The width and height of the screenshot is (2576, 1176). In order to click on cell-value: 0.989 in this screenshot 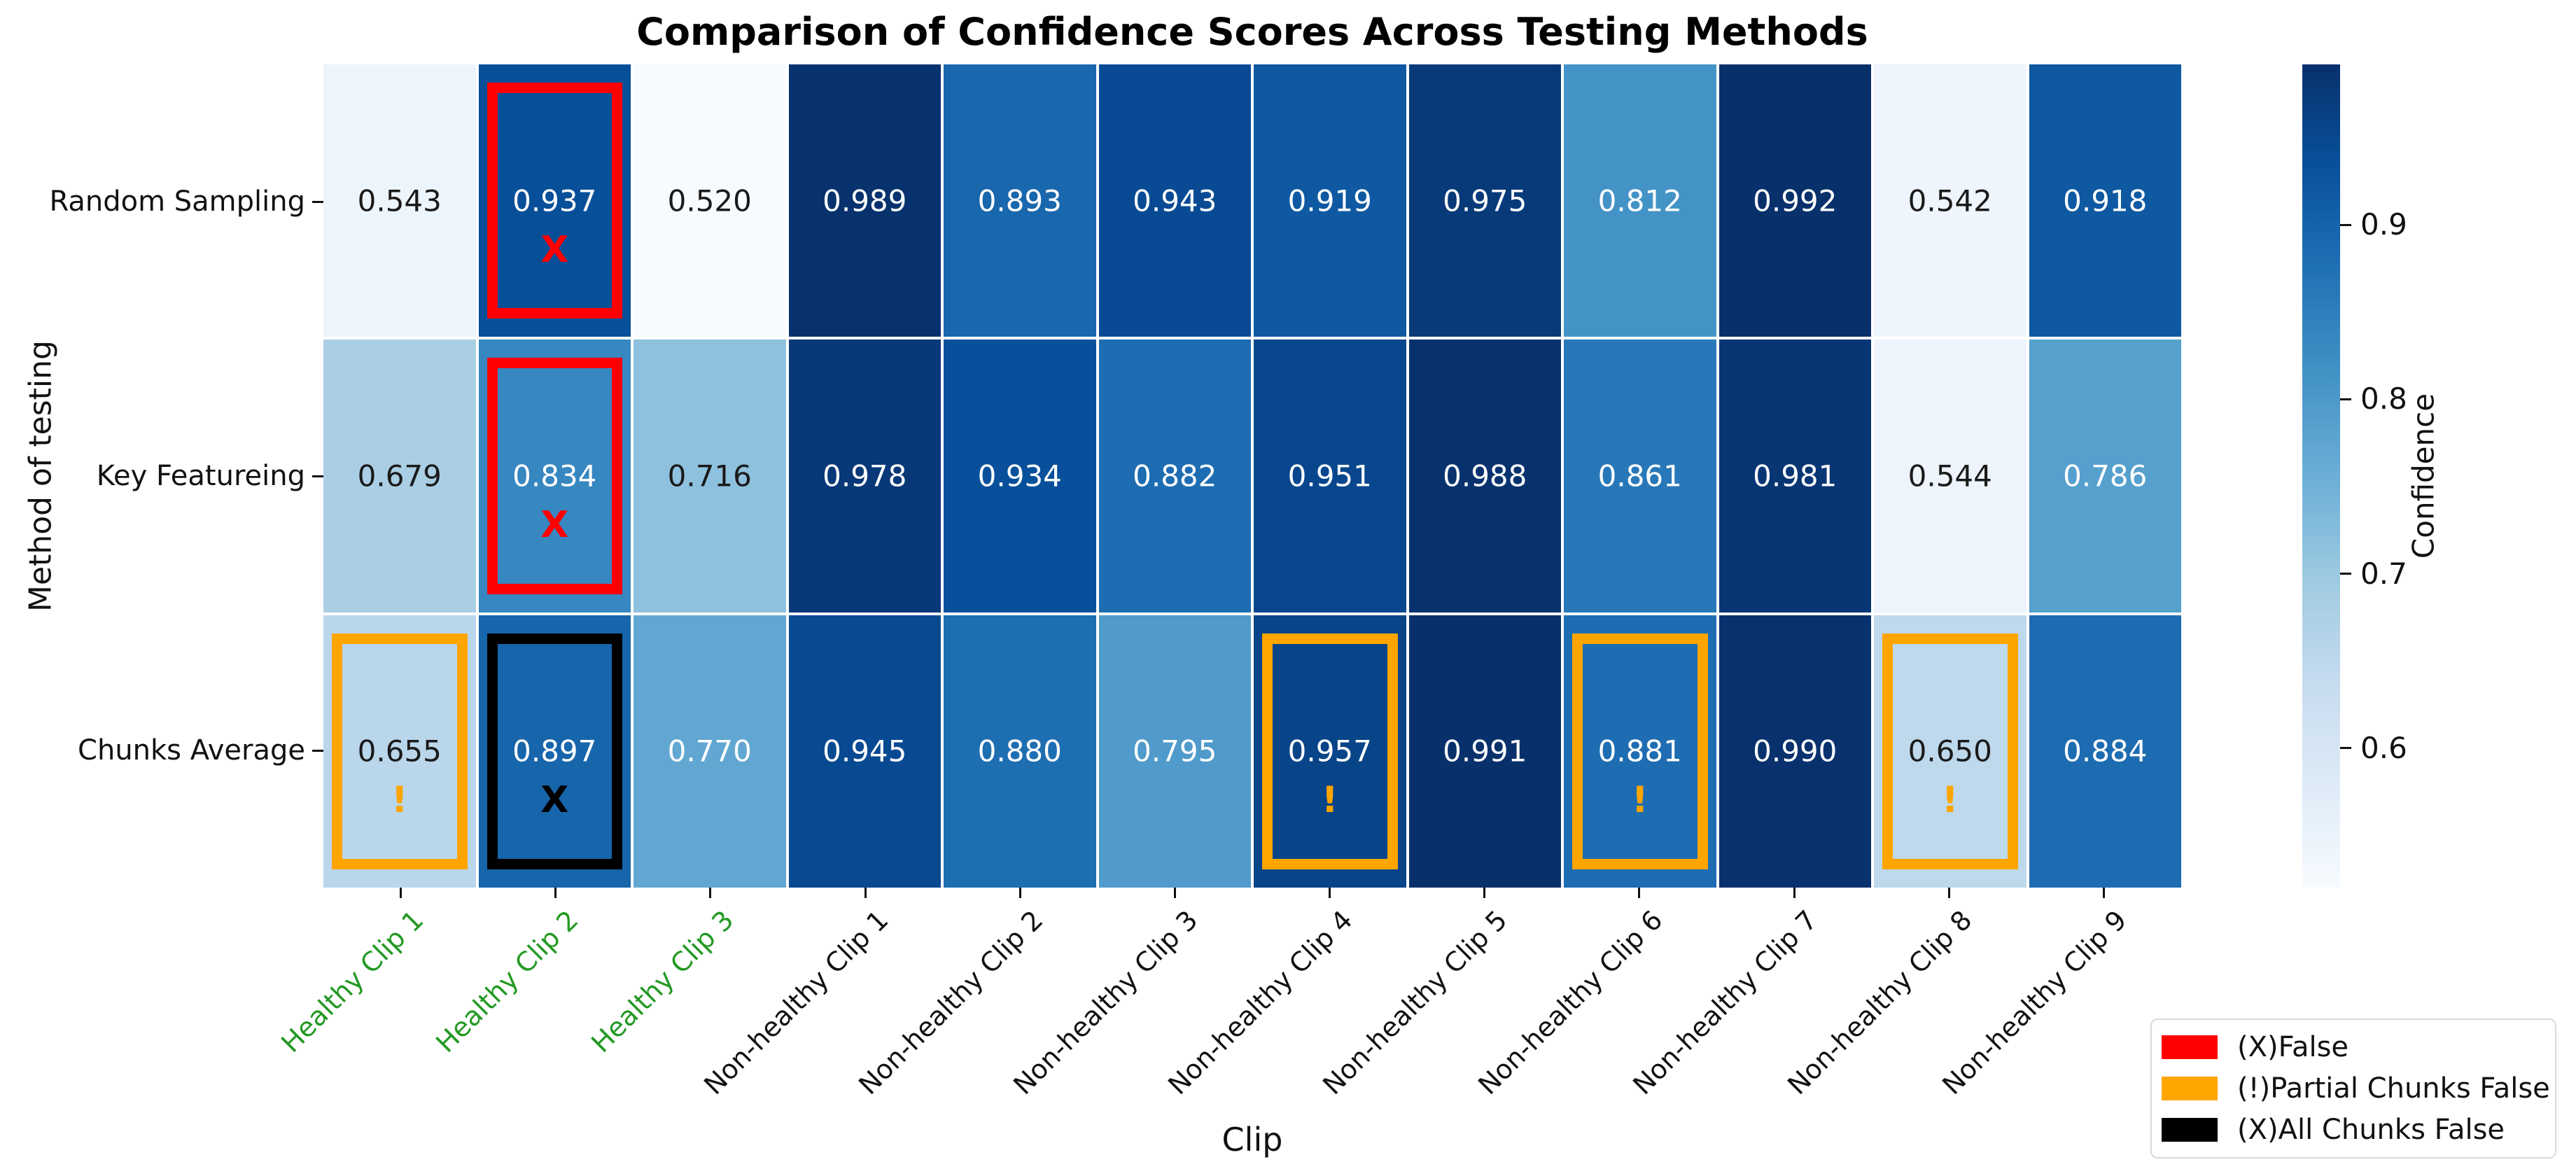, I will do `click(864, 200)`.